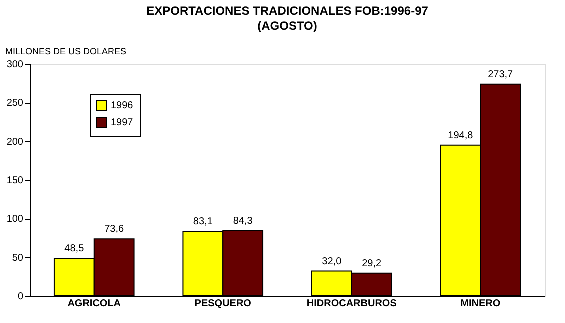 Image resolution: width=565 pixels, height=323 pixels. Describe the element at coordinates (66, 51) in the screenshot. I see `y-axis-title: MILLONES DE US DOLARES` at that location.